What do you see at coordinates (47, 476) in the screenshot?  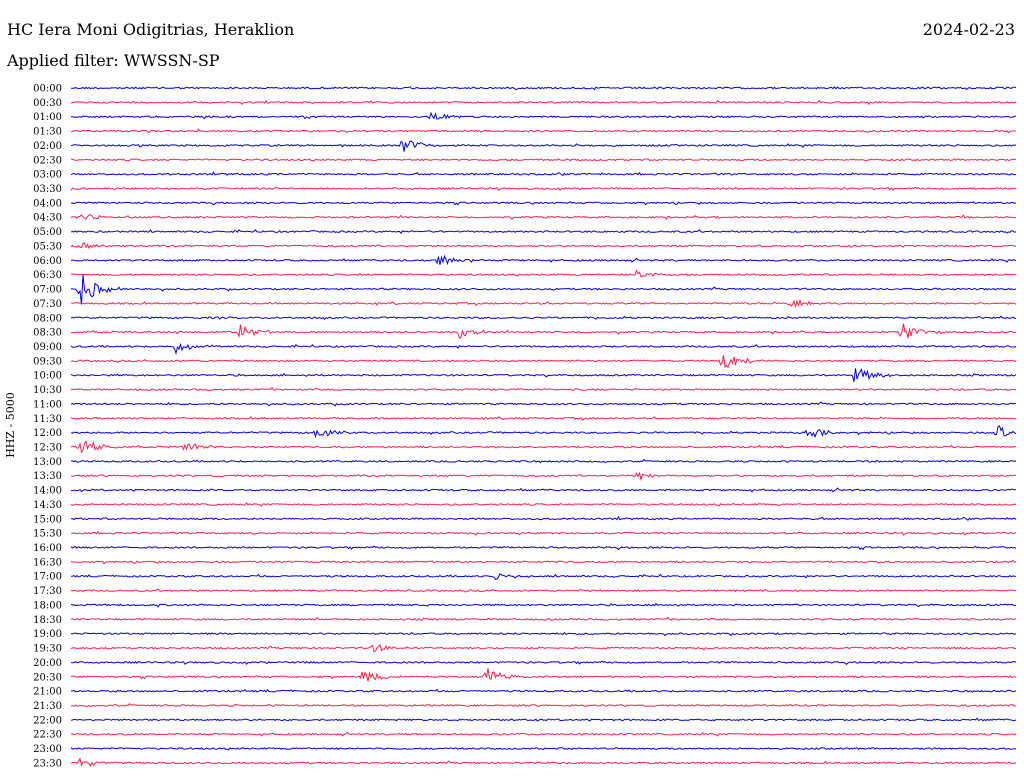 I see `time-tick-label: 13:30` at bounding box center [47, 476].